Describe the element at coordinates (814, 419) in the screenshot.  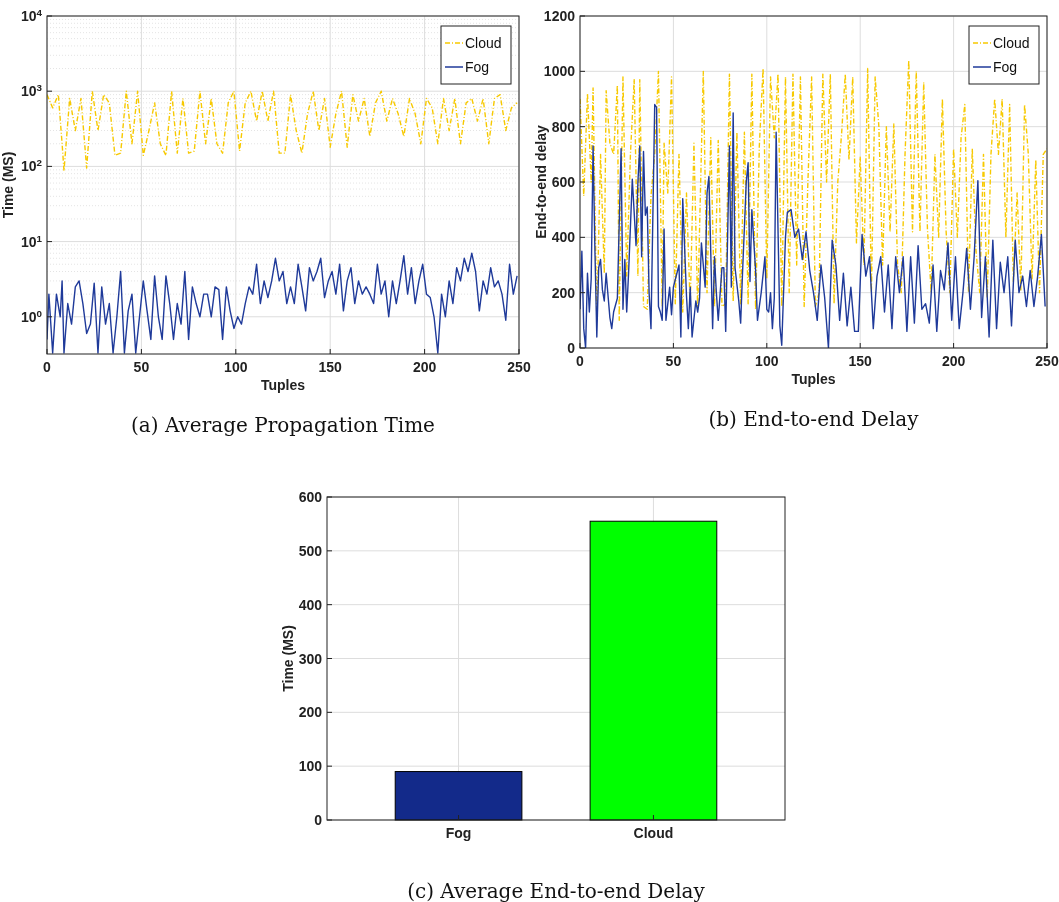
I see `text: (b) End-to-end Delay` at that location.